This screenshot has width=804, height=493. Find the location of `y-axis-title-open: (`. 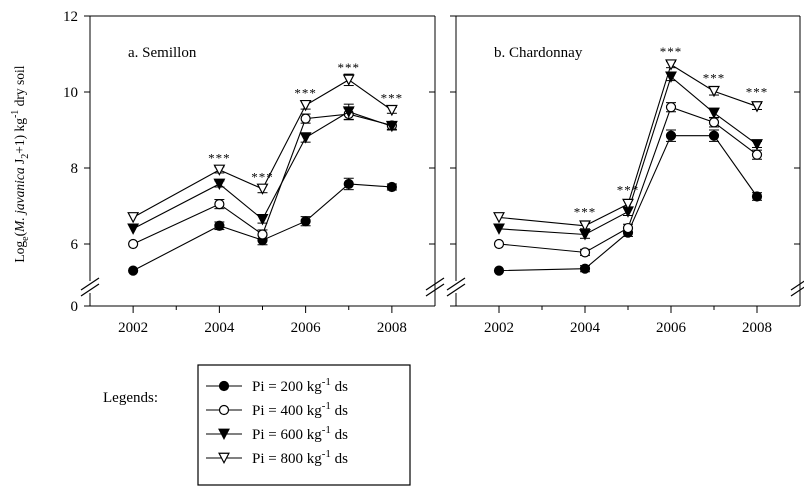

y-axis-title-open: ( is located at coordinates (19, 233).